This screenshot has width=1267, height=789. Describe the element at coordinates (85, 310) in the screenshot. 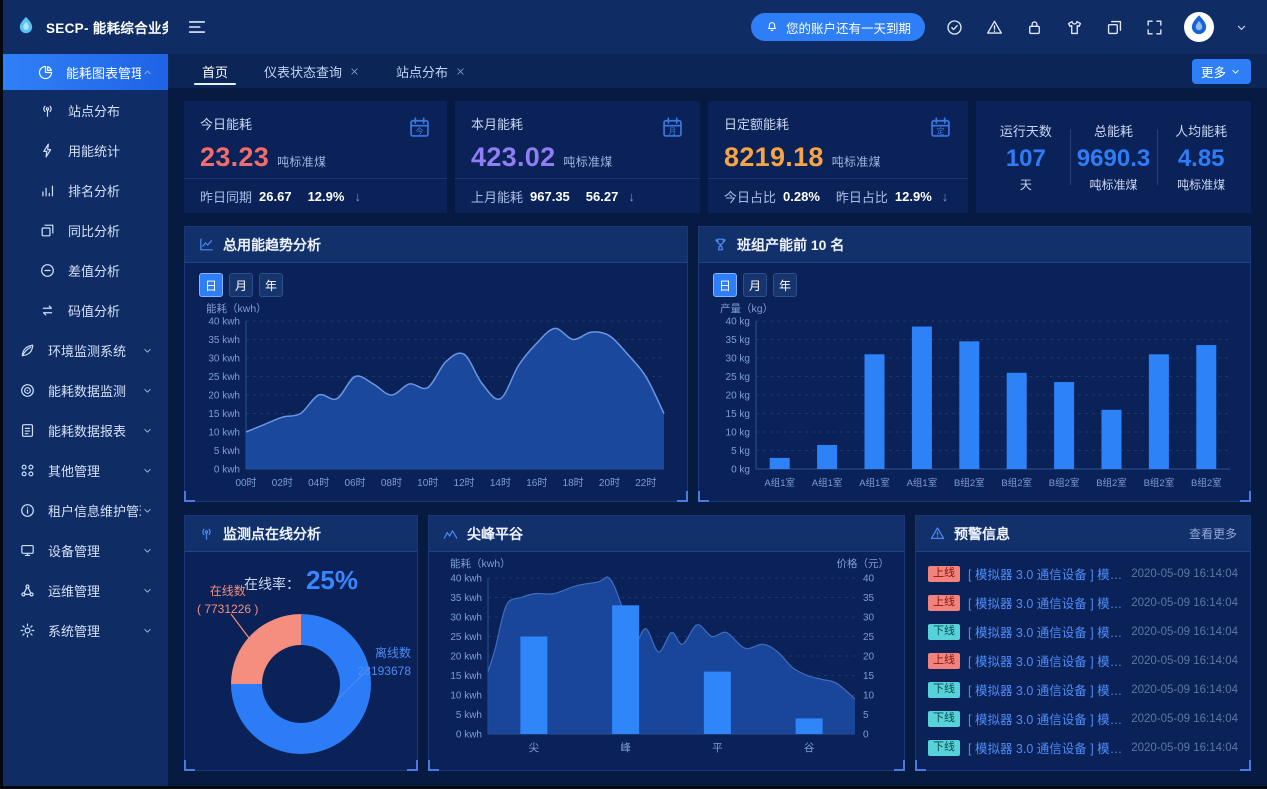

I see `sidebar-subitem-5: 码值分析` at that location.